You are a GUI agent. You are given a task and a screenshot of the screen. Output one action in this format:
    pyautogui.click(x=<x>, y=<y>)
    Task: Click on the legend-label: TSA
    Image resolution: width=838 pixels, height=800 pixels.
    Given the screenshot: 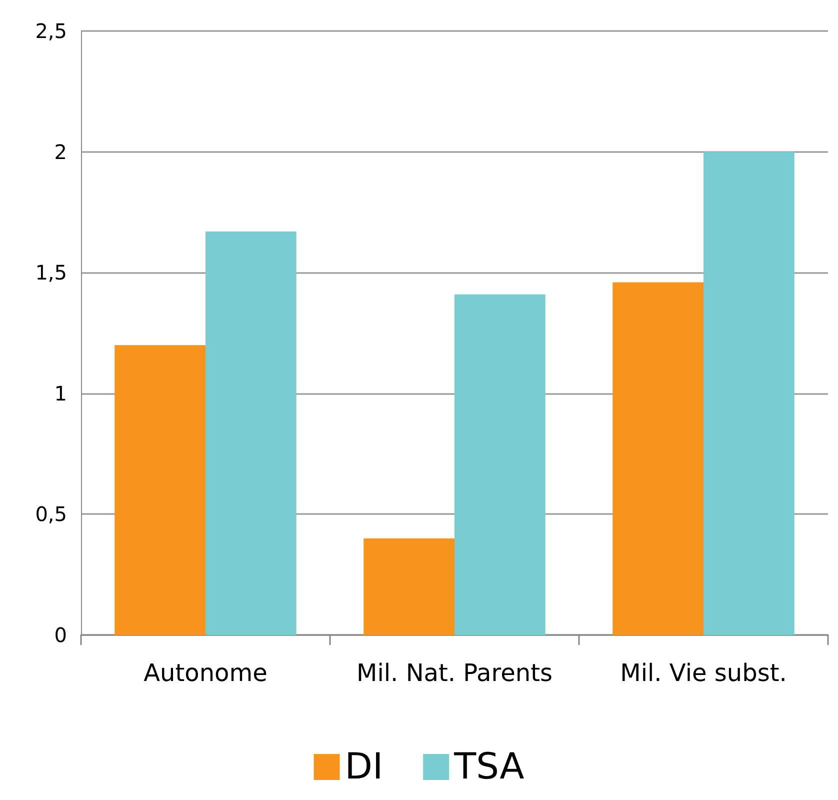 What is the action you would take?
    pyautogui.click(x=489, y=767)
    